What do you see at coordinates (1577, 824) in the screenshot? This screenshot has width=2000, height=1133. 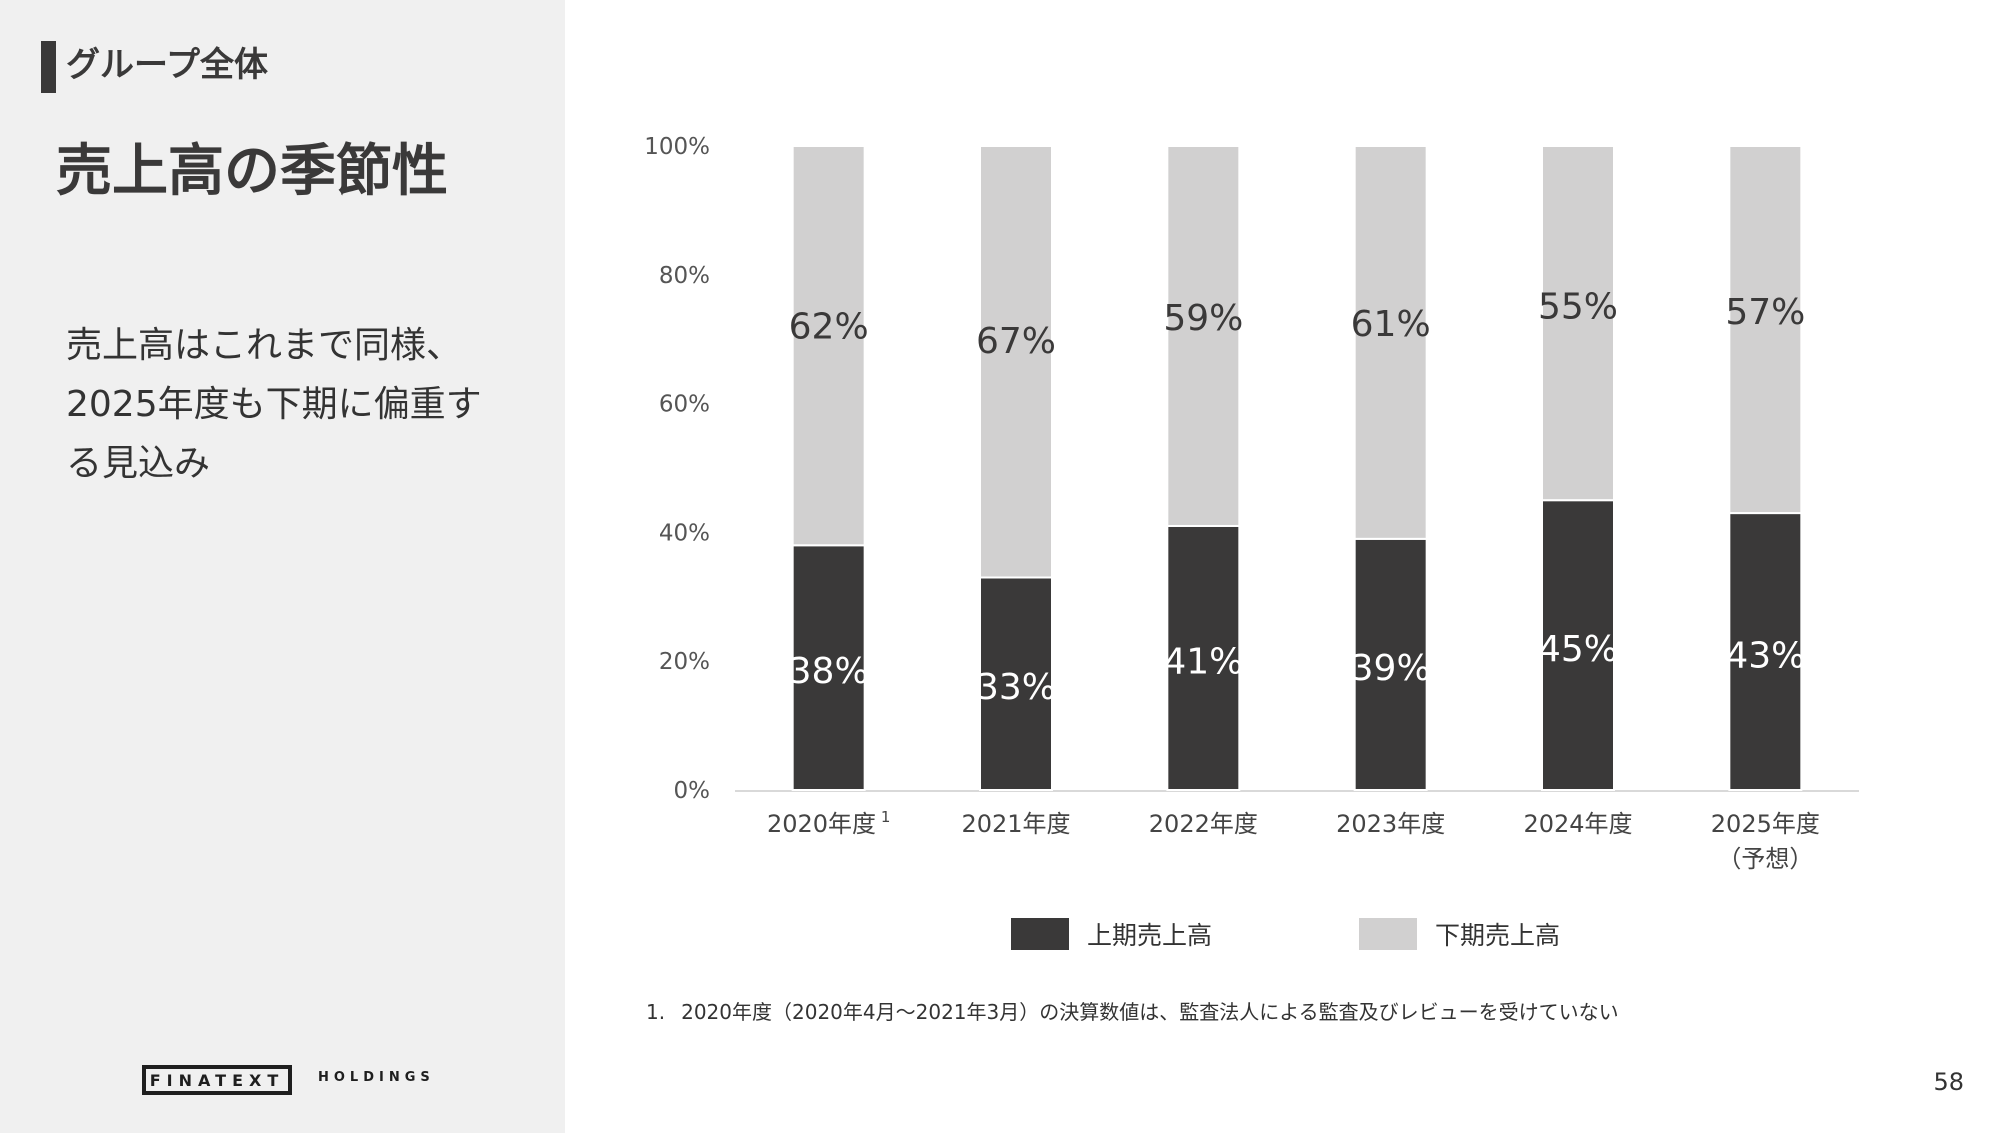 I see `x-tick-label: 2024年度` at bounding box center [1577, 824].